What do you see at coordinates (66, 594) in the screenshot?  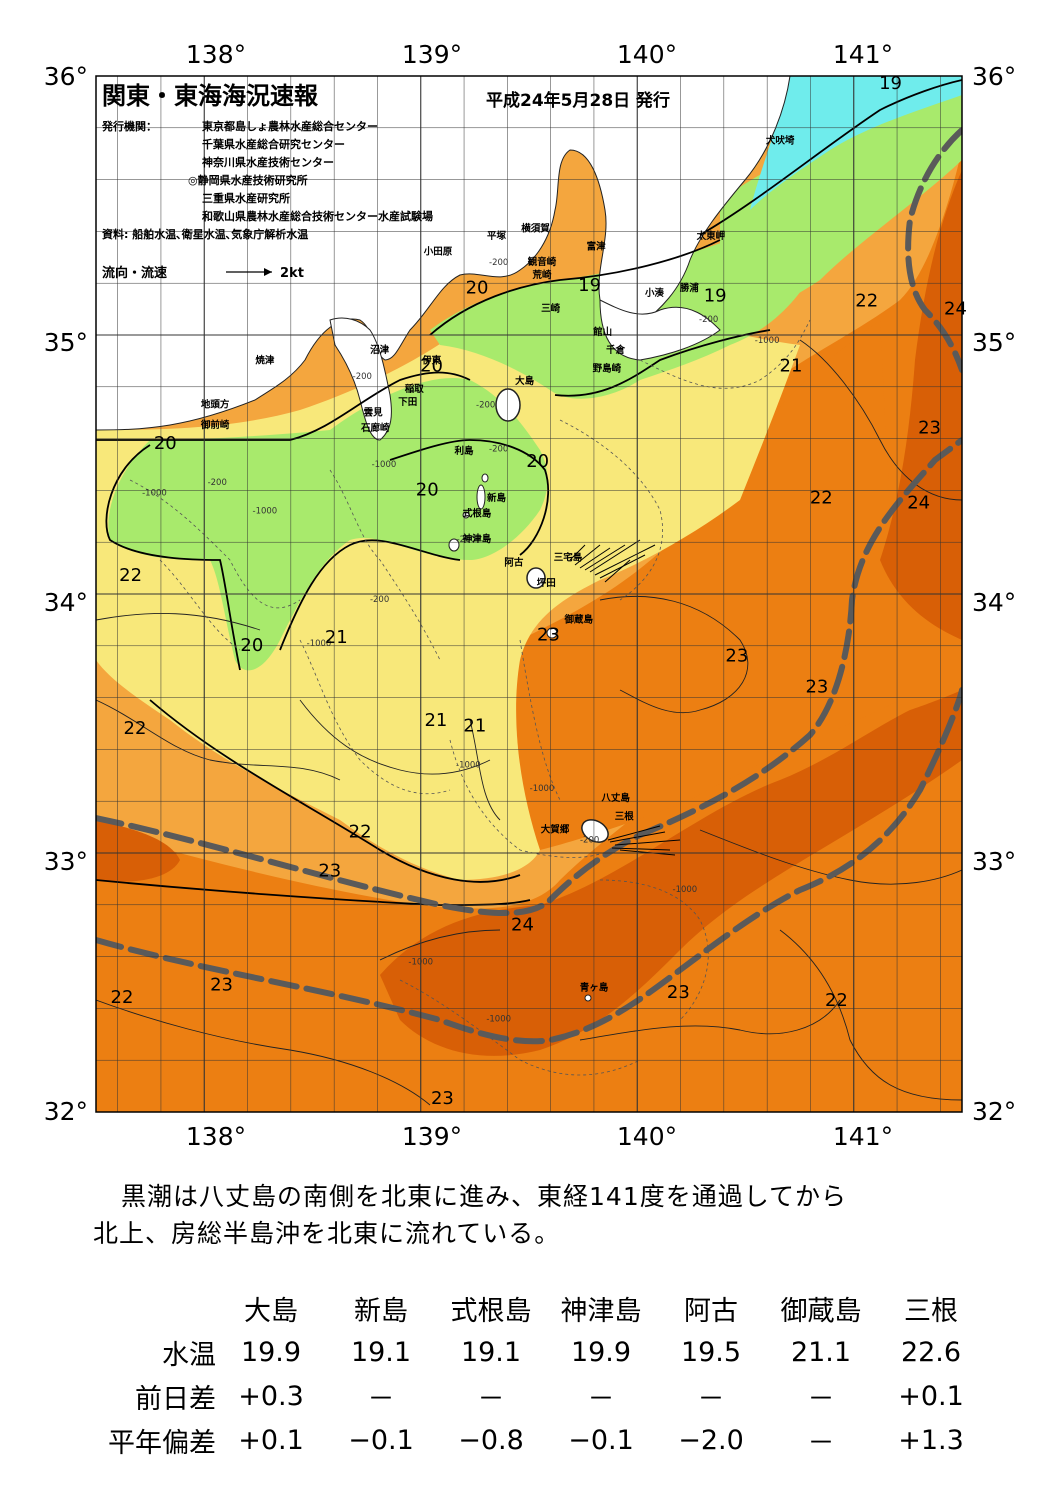 I see `lat-ticks-left: 36° 35° 34° 33° 32°` at bounding box center [66, 594].